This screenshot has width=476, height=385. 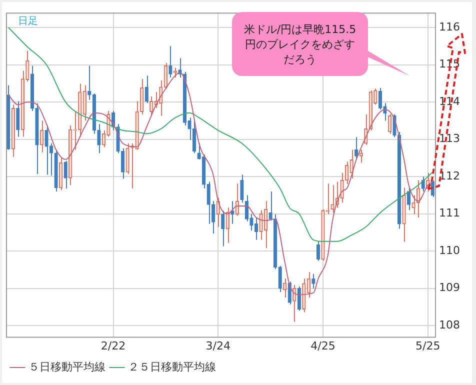 What do you see at coordinates (300, 44) in the screenshot?
I see `annotation: 米ドル/円は早晩115.5円のブレイクをめざすだろう` at bounding box center [300, 44].